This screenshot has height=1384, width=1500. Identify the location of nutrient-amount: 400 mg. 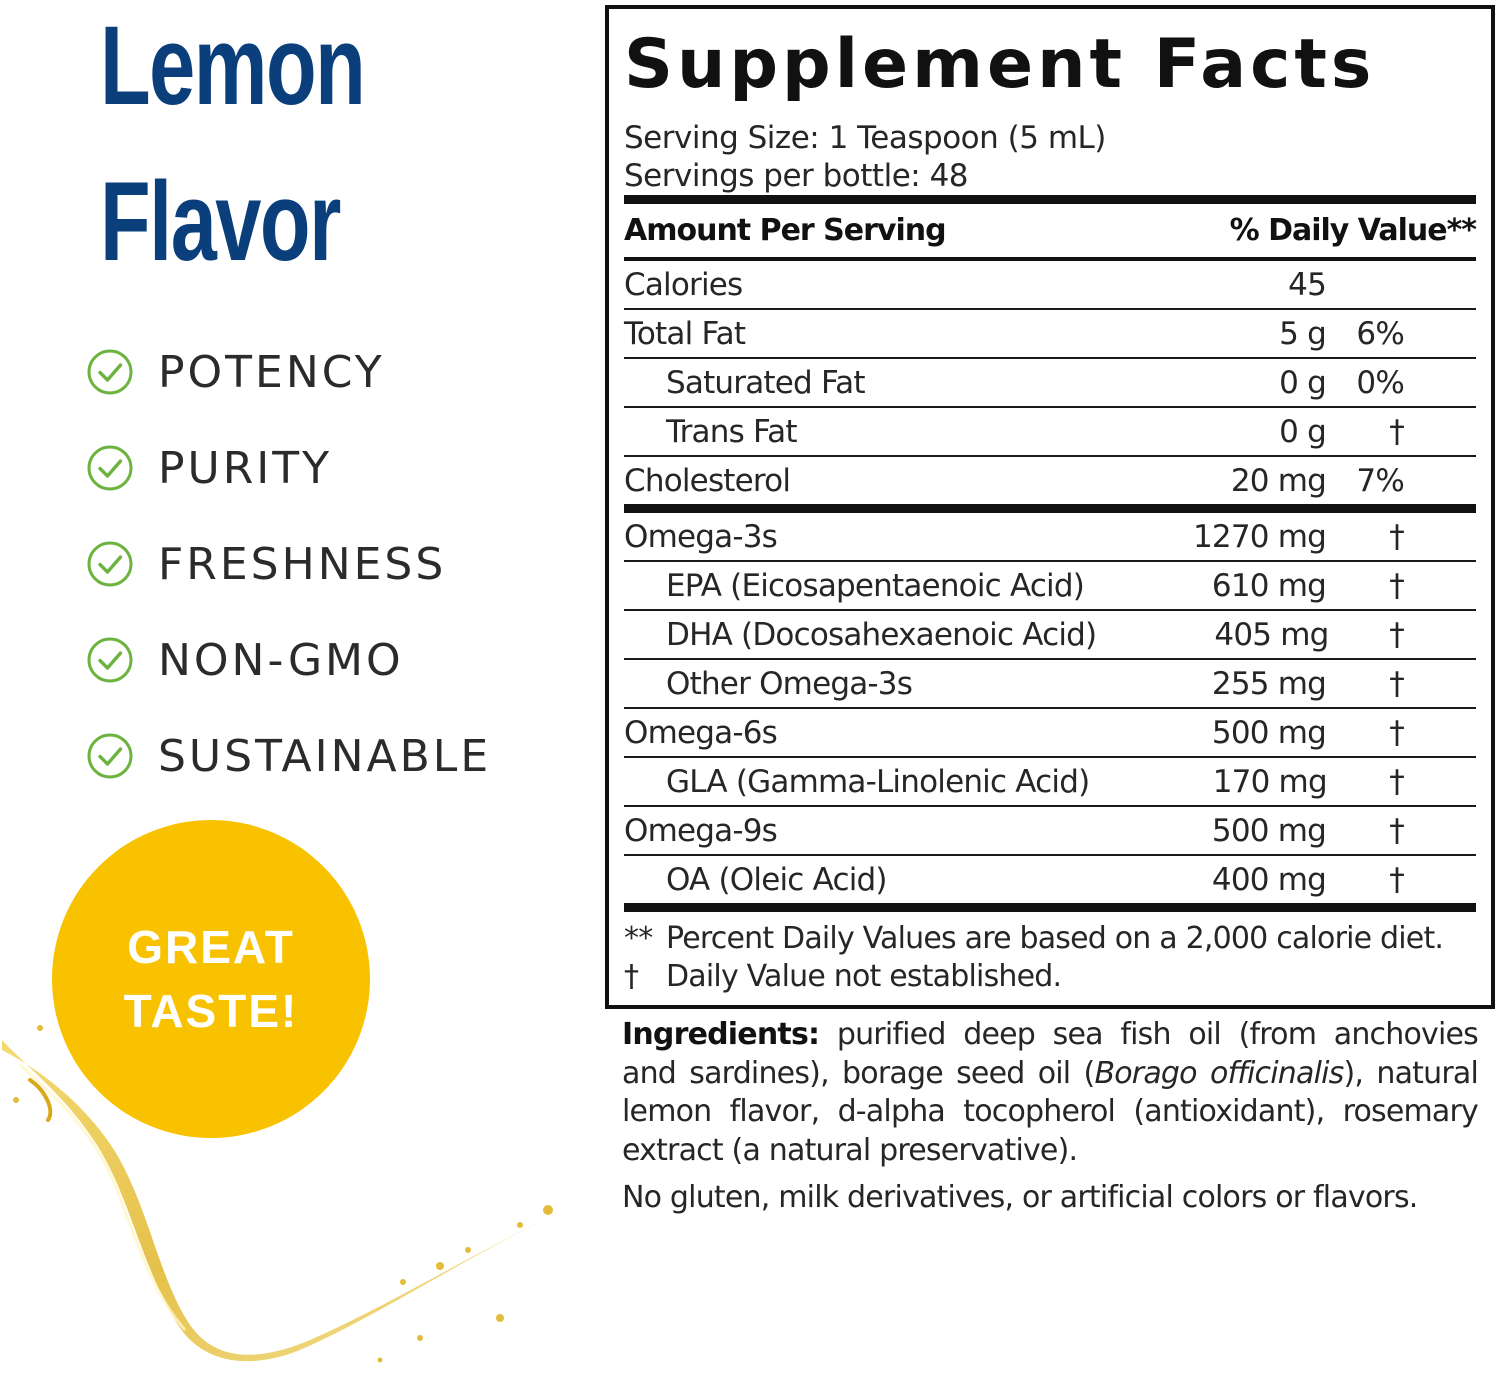
(1269, 879).